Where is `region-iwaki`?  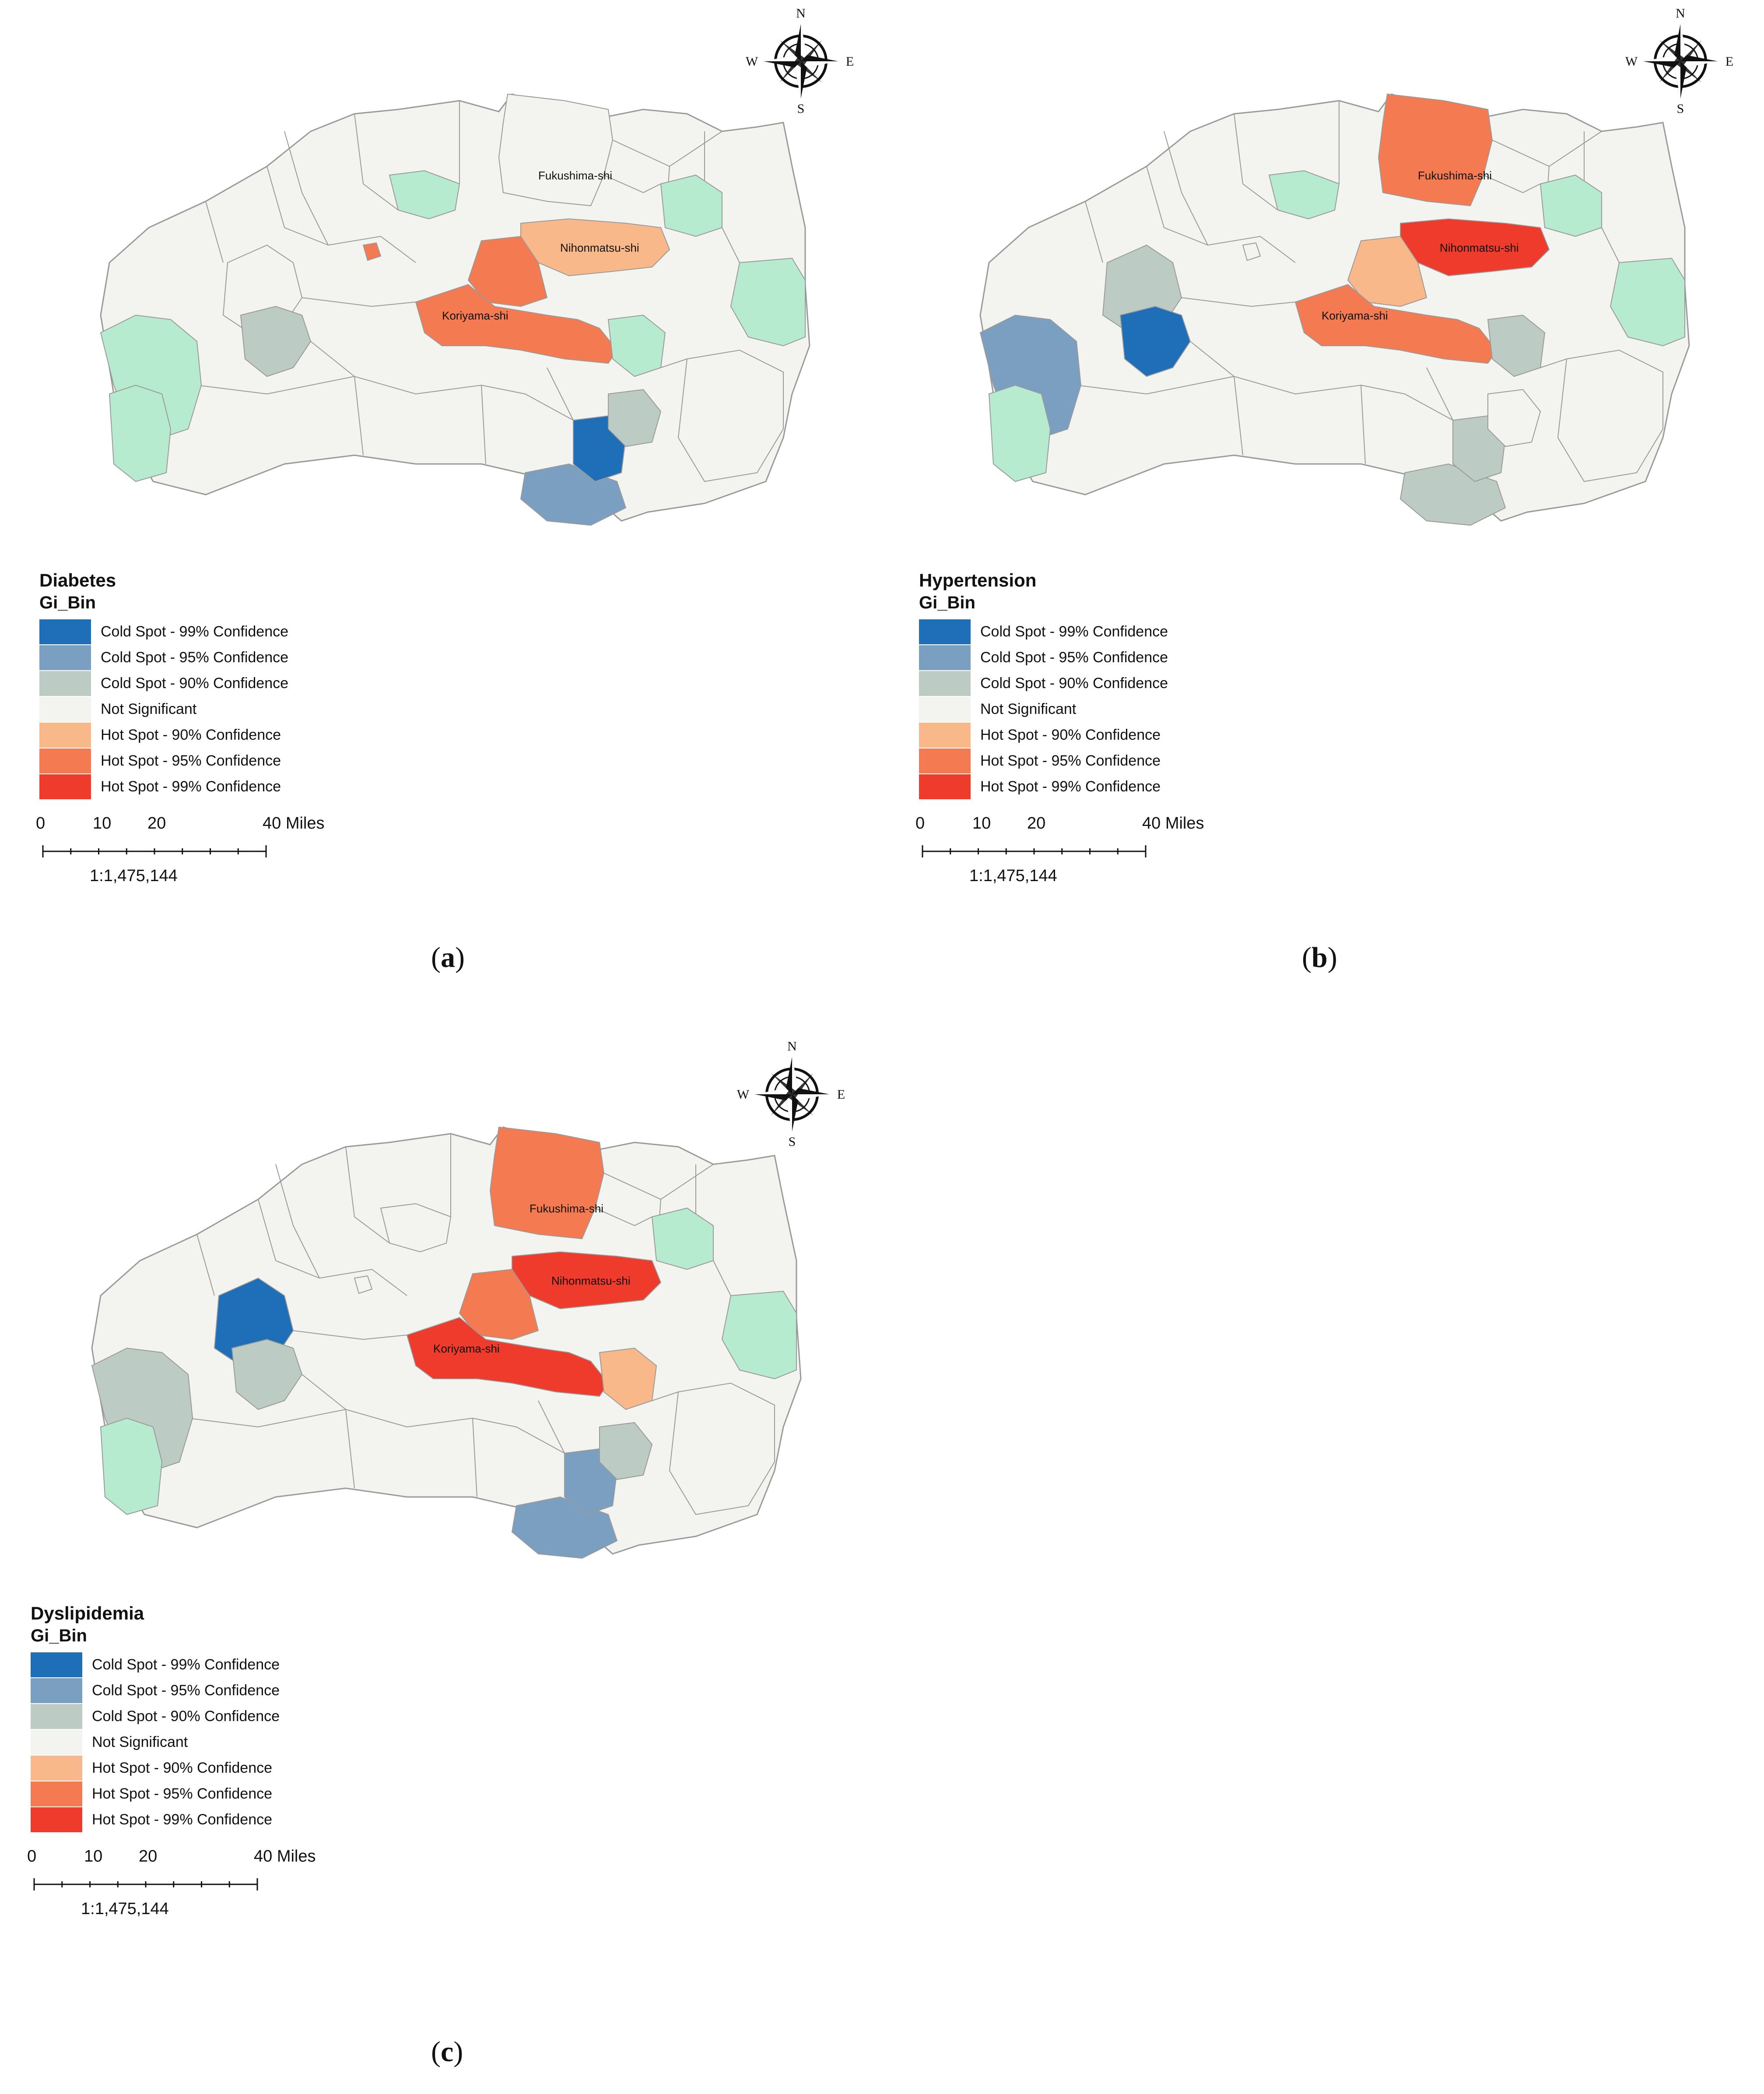 region-iwaki is located at coordinates (1610, 415).